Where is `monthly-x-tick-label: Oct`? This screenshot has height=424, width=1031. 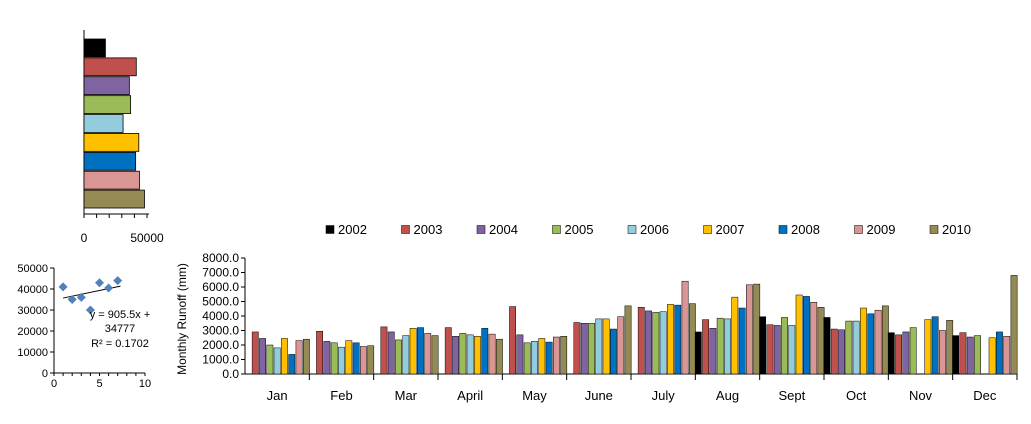
monthly-x-tick-label: Oct is located at coordinates (856, 395).